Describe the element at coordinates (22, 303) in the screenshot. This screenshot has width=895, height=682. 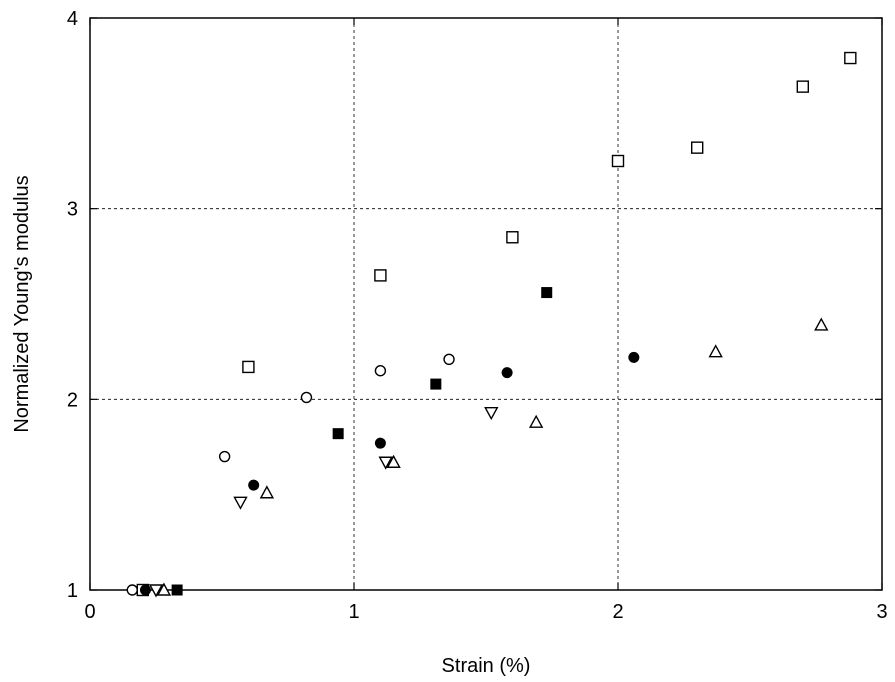
I see `y-axis-label: Normalized Young's modulus` at that location.